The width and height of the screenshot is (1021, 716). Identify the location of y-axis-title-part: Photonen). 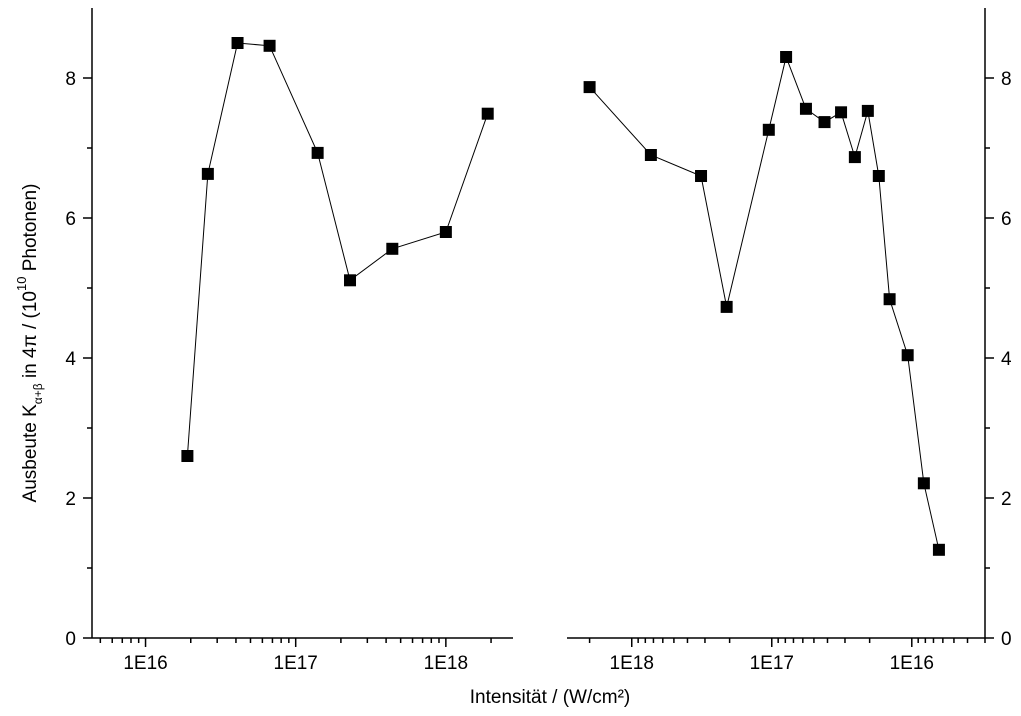
(30, 230).